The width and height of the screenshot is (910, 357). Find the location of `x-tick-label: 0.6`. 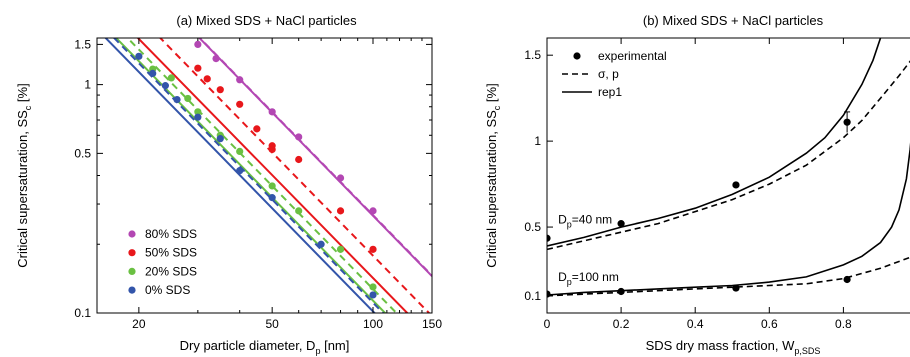

x-tick-label: 0.6 is located at coordinates (769, 324).